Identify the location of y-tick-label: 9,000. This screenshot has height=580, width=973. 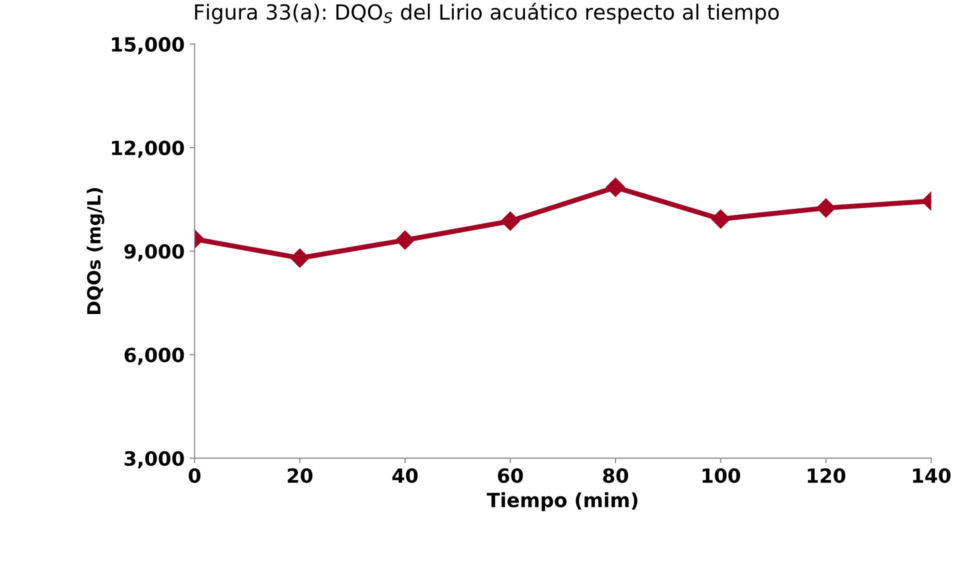
(154, 253).